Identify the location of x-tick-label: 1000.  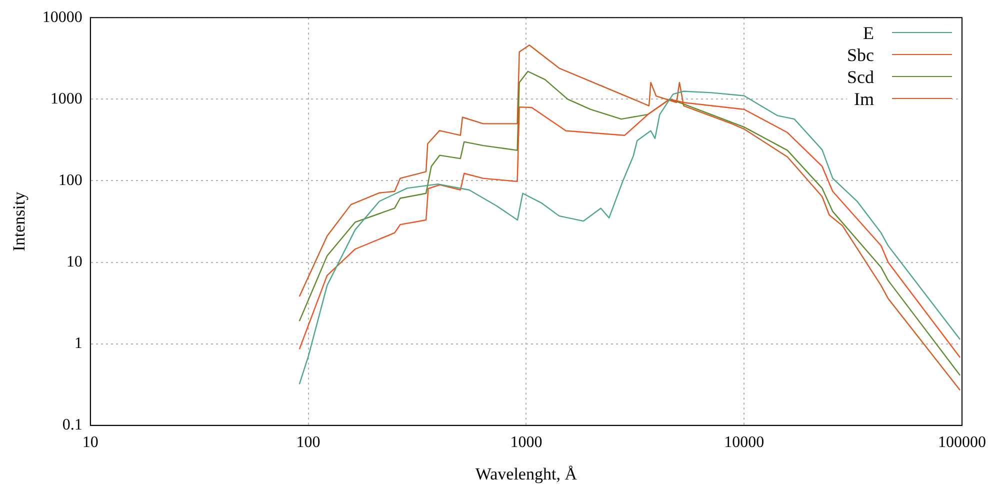
(526, 443).